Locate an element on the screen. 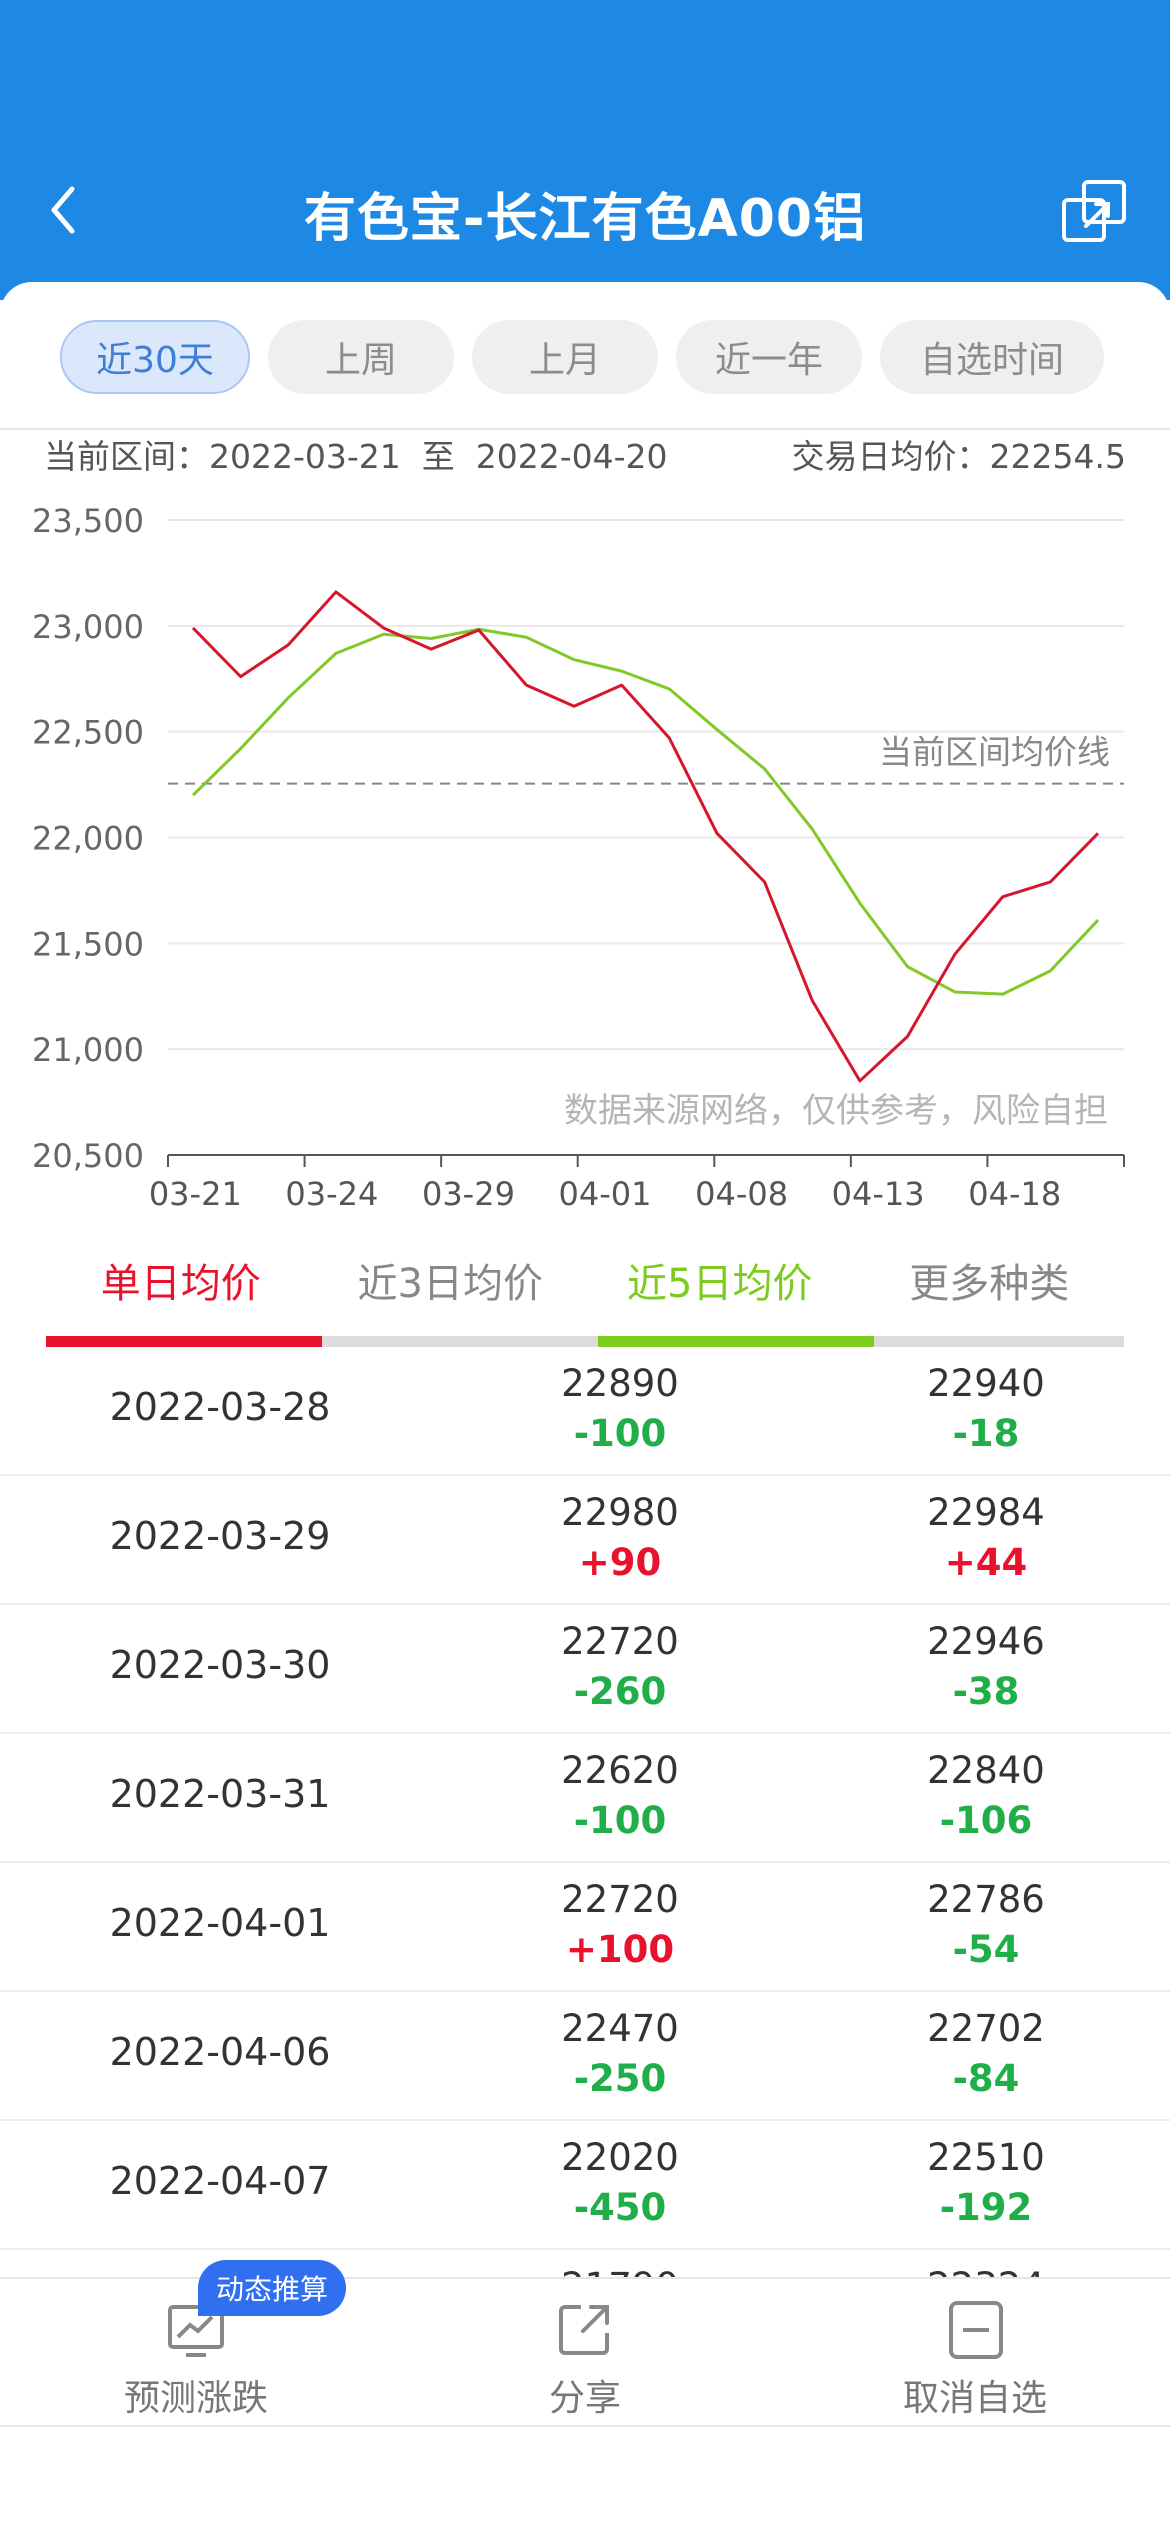  range-average: 交易日均价：22254.5 is located at coordinates (959, 455).